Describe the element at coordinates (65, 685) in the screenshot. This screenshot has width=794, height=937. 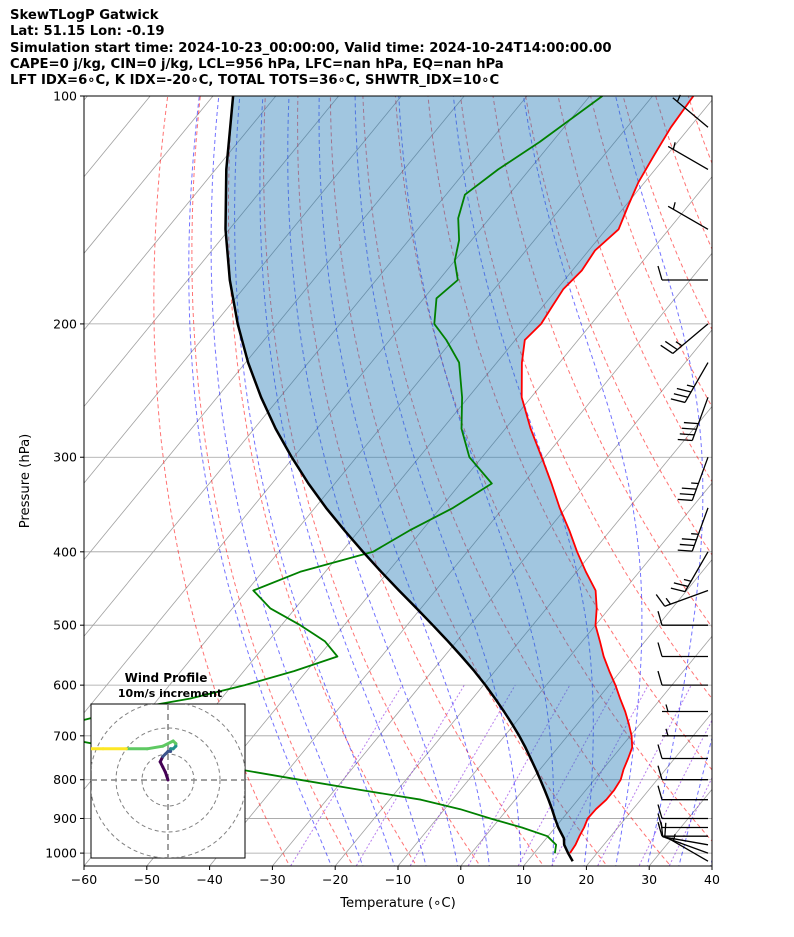
I see `y-tick-label: 600` at that location.